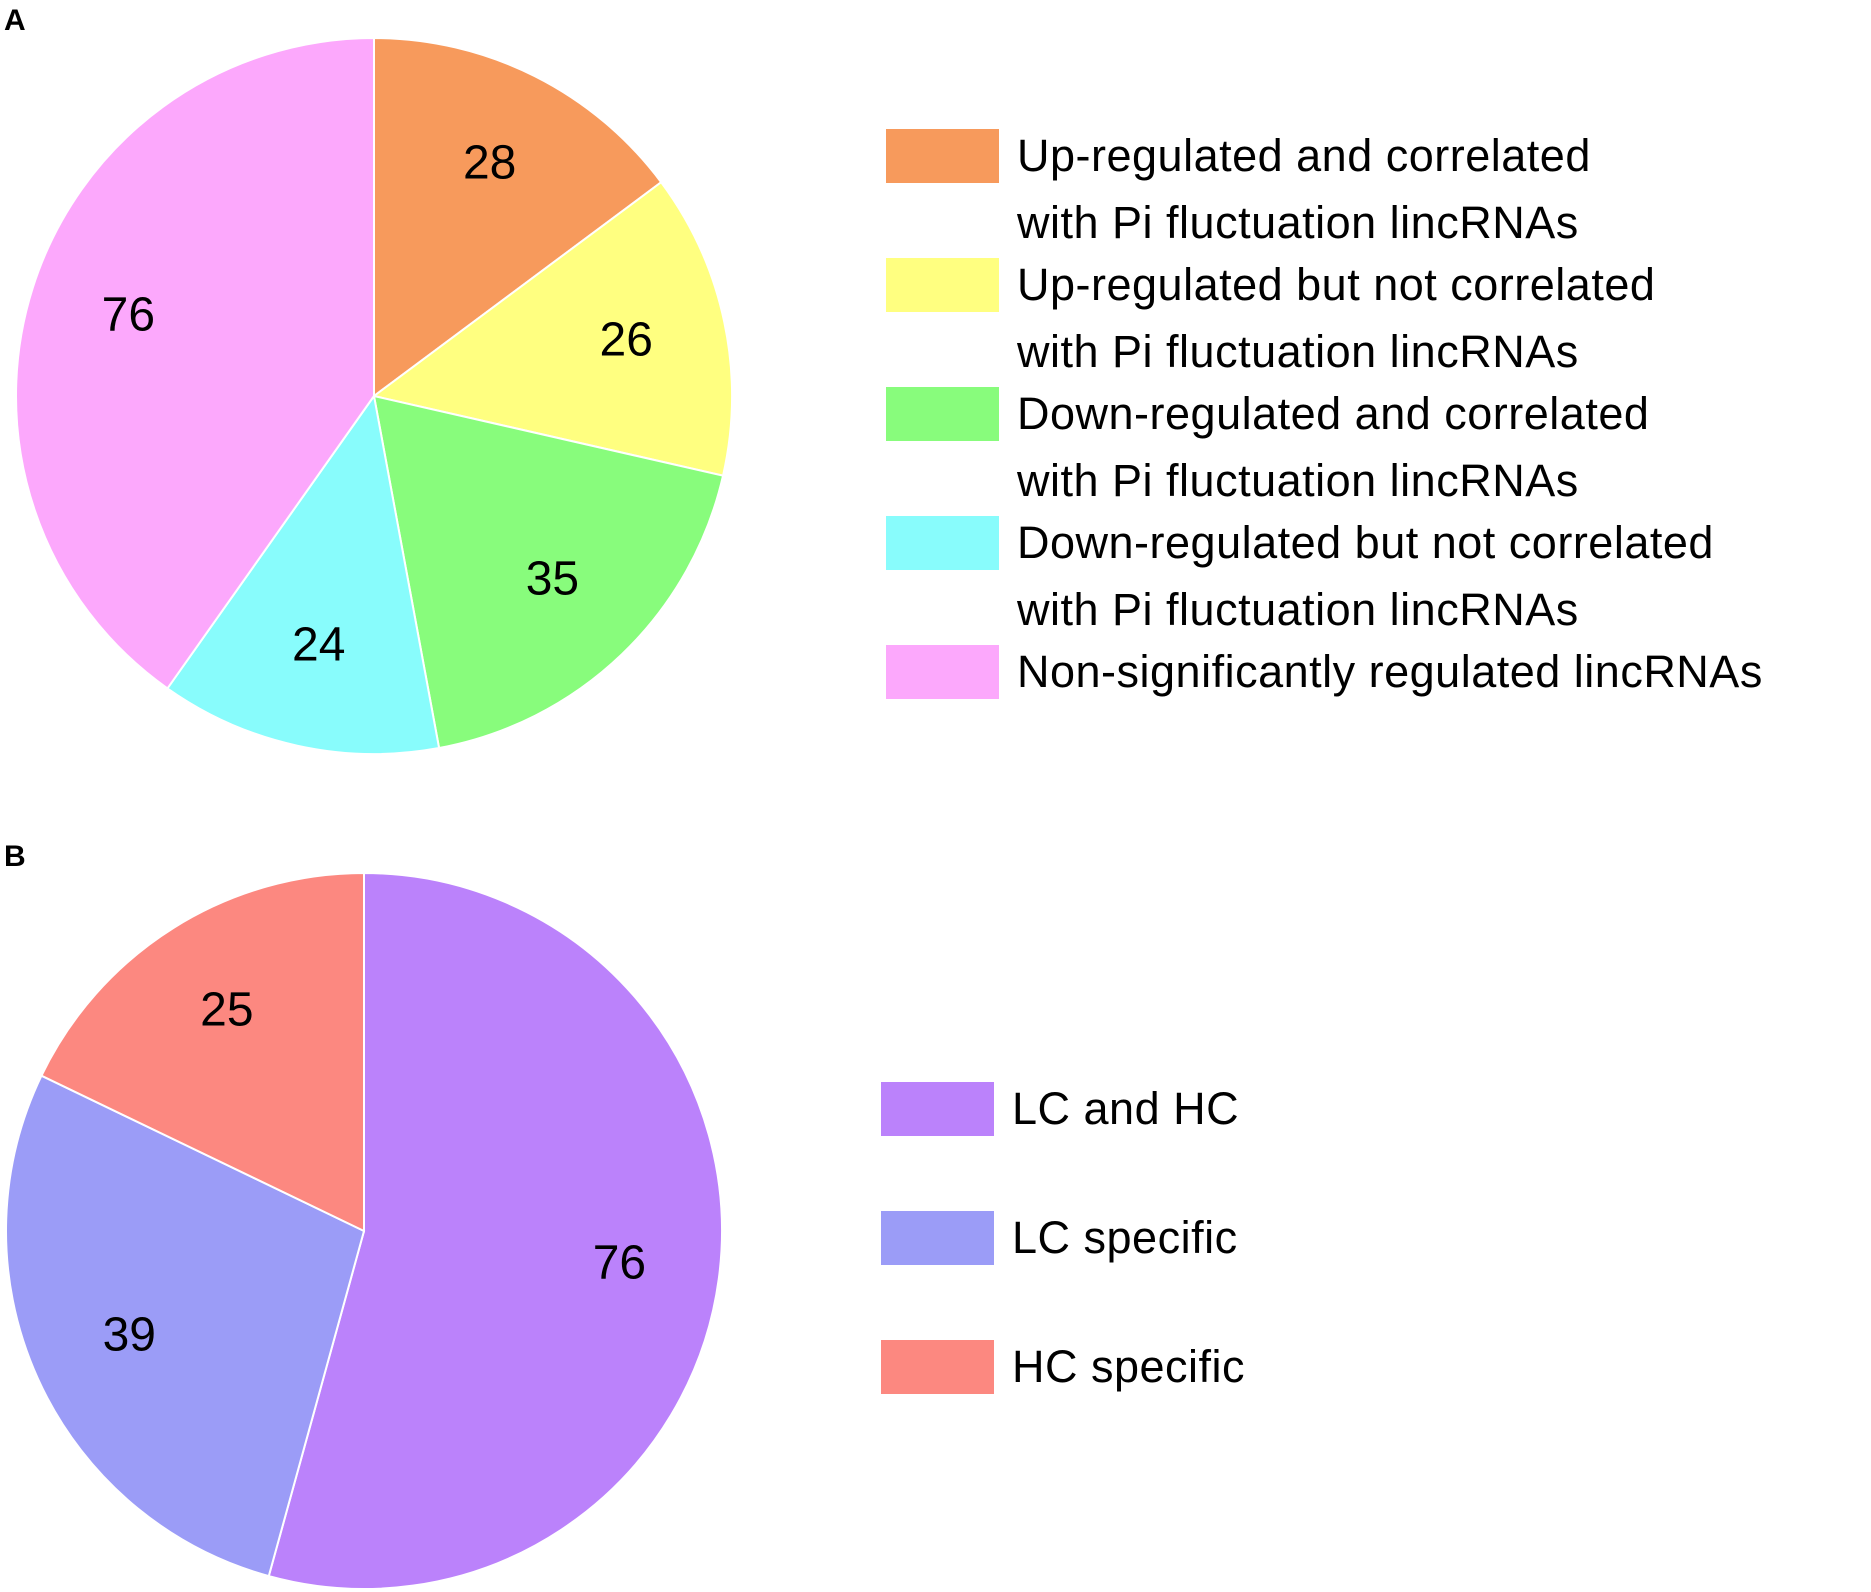 The width and height of the screenshot is (1871, 1592). What do you see at coordinates (626, 339) in the screenshot?
I see `slice-label: 26` at bounding box center [626, 339].